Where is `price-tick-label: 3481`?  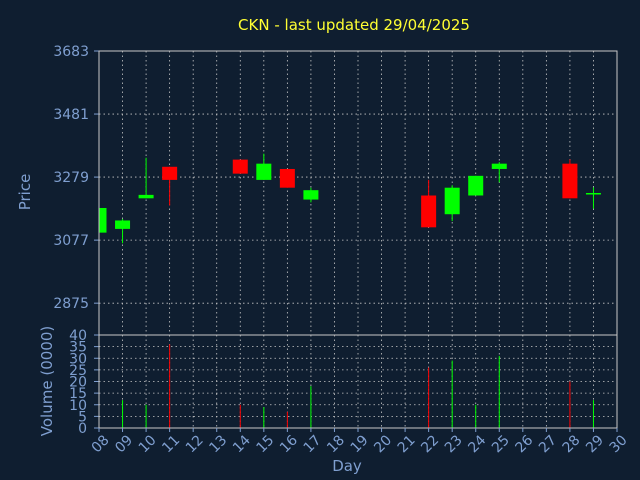 price-tick-label: 3481 is located at coordinates (71, 115).